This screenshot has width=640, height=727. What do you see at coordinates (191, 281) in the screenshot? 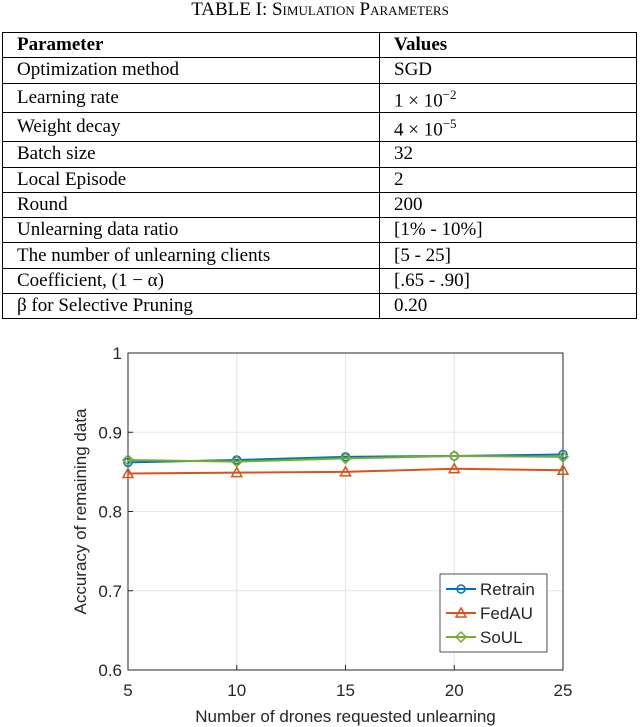
I see `table-cell: Coefficient, (1 − α)` at bounding box center [191, 281].